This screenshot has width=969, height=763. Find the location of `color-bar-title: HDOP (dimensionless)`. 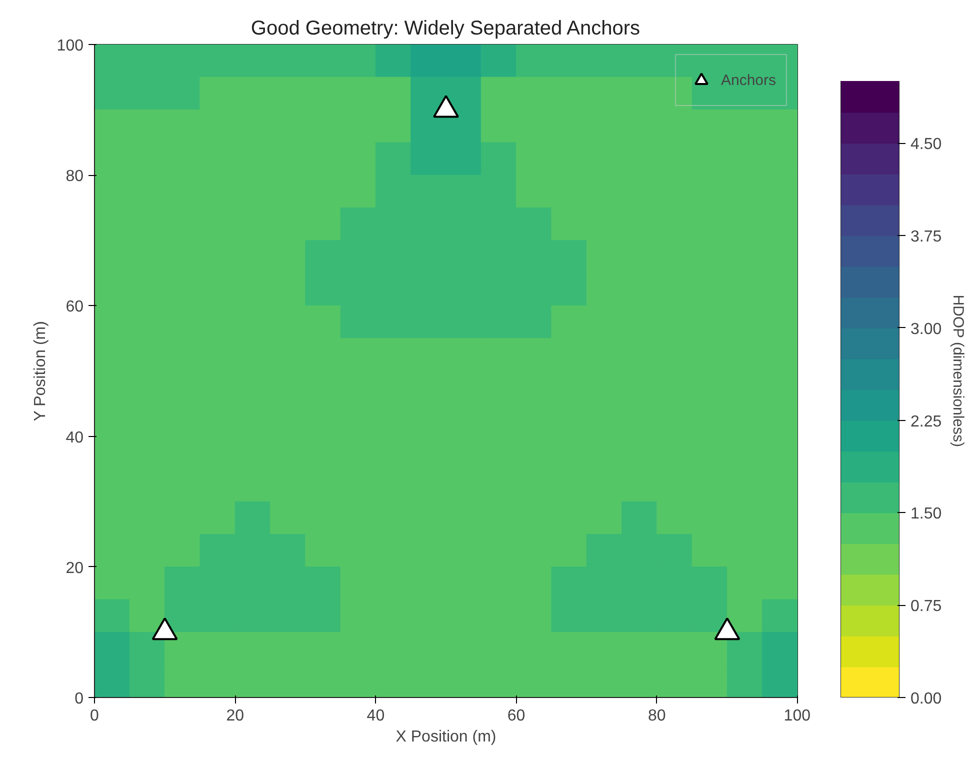

color-bar-title: HDOP (dimensionless) is located at coordinates (958, 371).